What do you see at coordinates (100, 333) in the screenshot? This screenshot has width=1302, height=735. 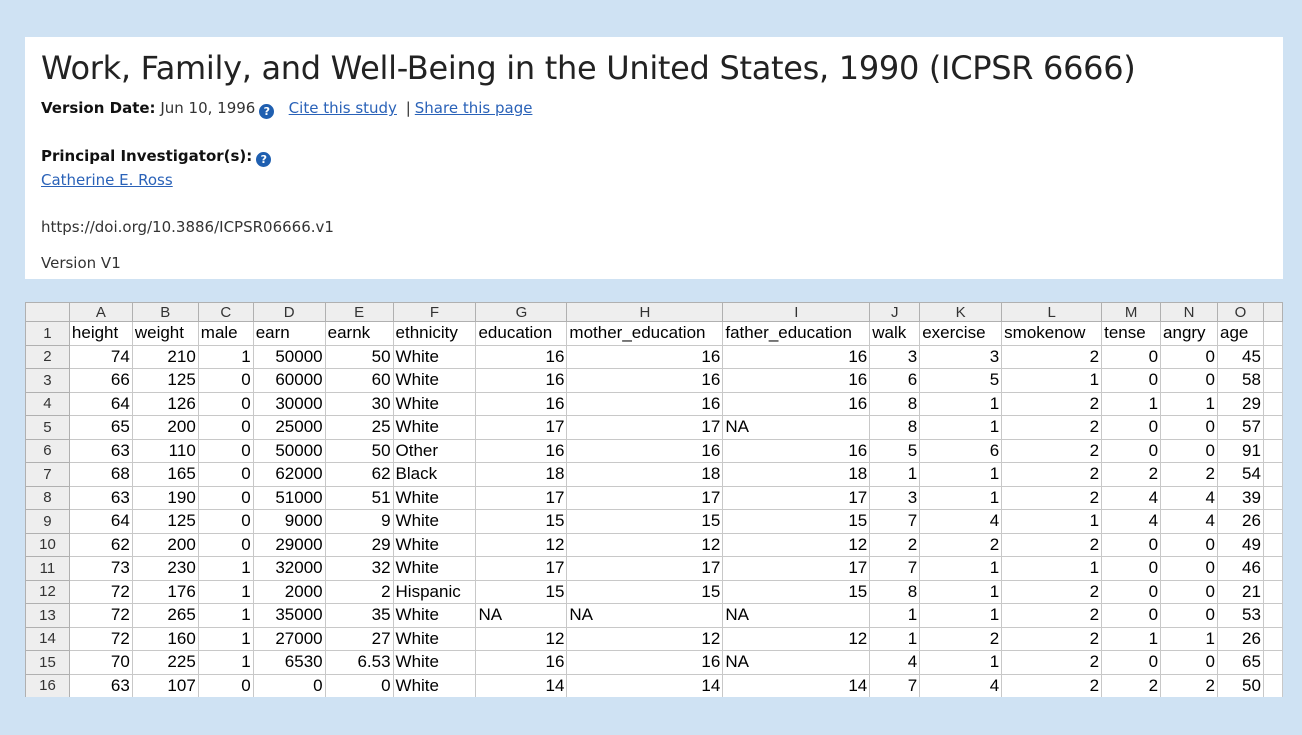 I see `table-cell: height` at bounding box center [100, 333].